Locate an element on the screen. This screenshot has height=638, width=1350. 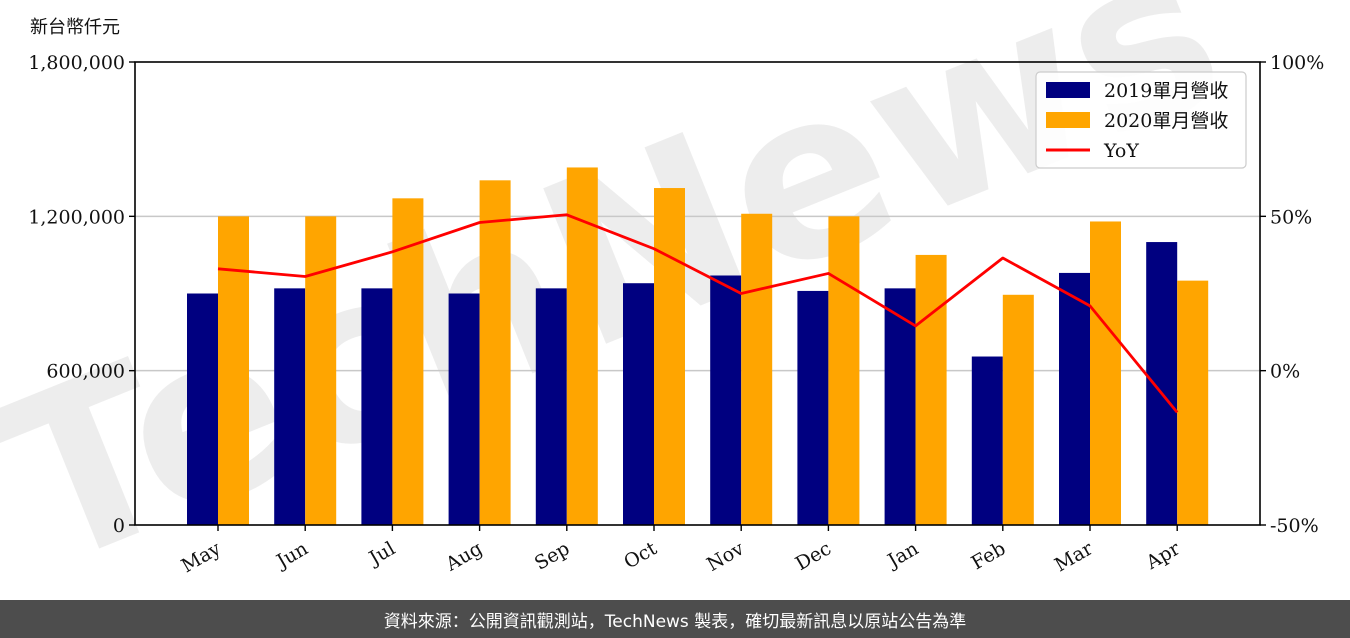
bar-2020-sep is located at coordinates (582, 346).